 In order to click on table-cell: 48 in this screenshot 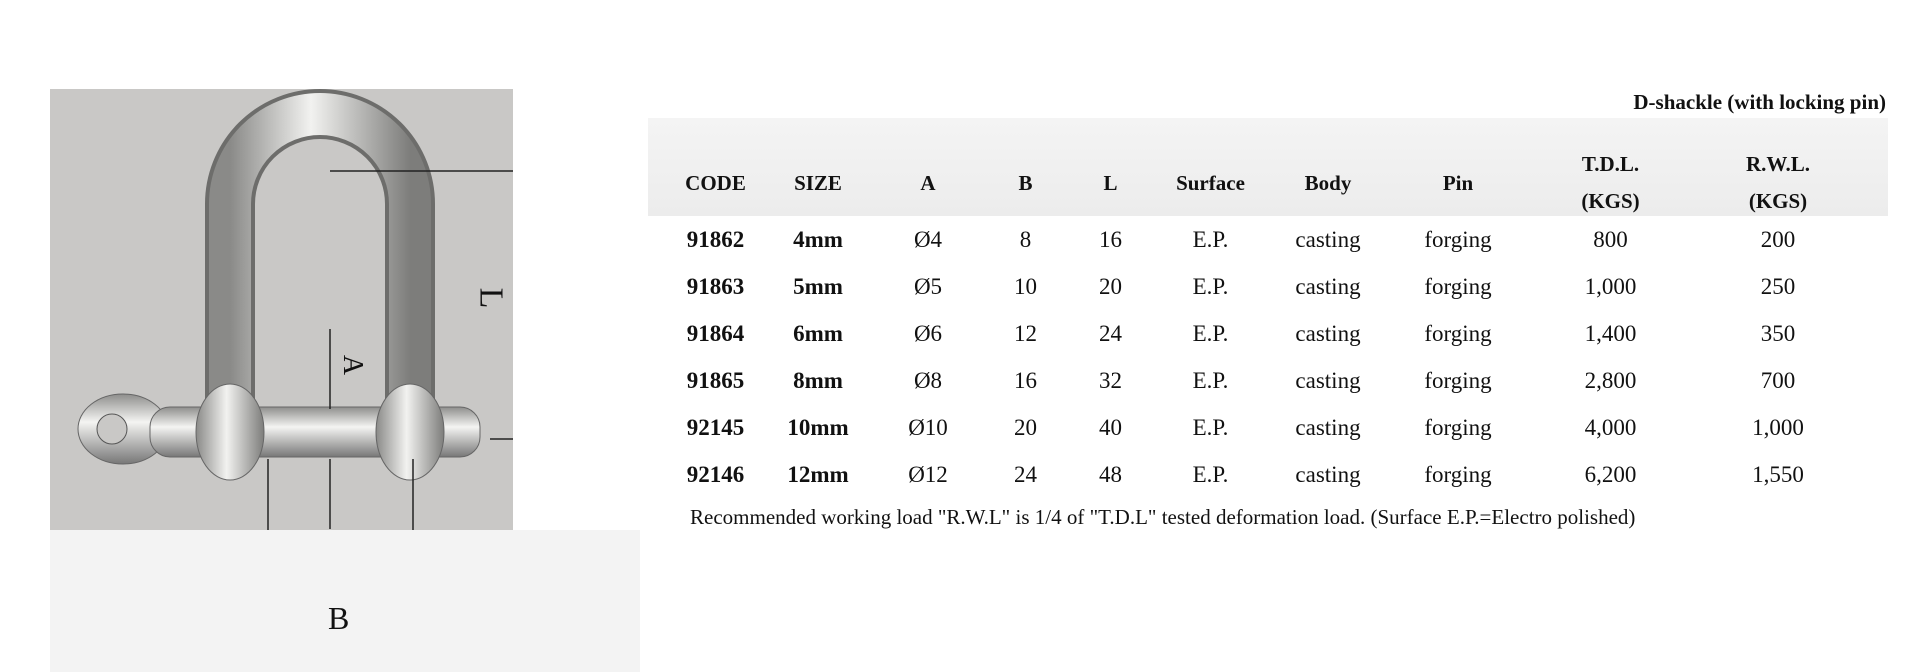, I will do `click(1110, 474)`.